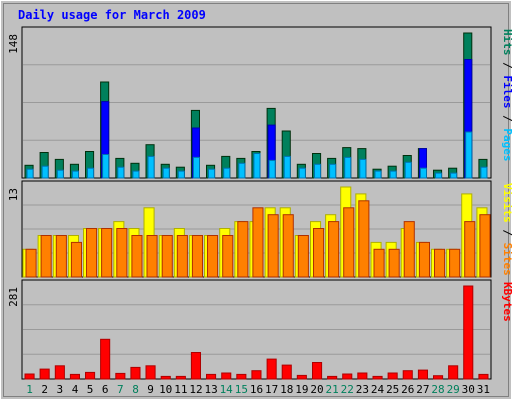 The image size is (512, 400). I want to click on series-legend: Hits / Files / Pages, so click(506, 95).